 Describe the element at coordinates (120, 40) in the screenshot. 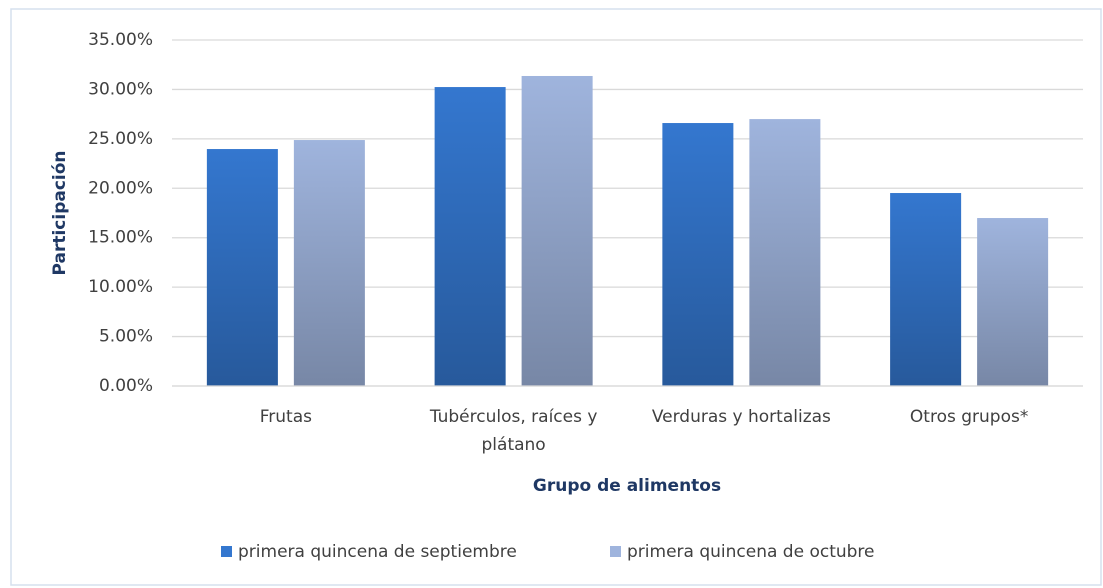

I see `y-tick-label: 35.00%` at that location.